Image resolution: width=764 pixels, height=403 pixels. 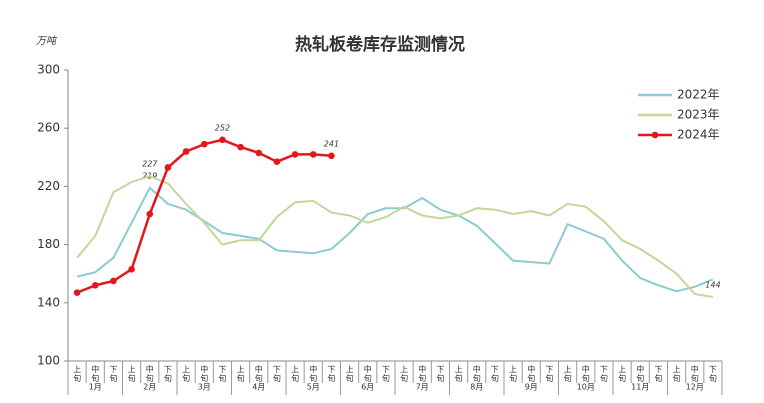 I want to click on month-label: 5月, so click(x=313, y=387).